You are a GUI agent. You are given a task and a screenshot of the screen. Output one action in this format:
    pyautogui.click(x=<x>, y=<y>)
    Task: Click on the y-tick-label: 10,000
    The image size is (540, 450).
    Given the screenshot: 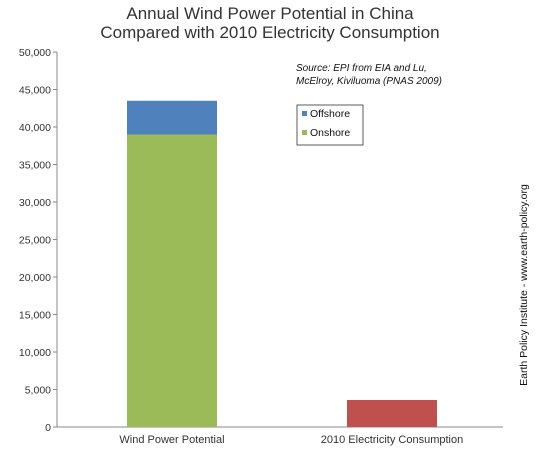 What is the action you would take?
    pyautogui.click(x=35, y=353)
    